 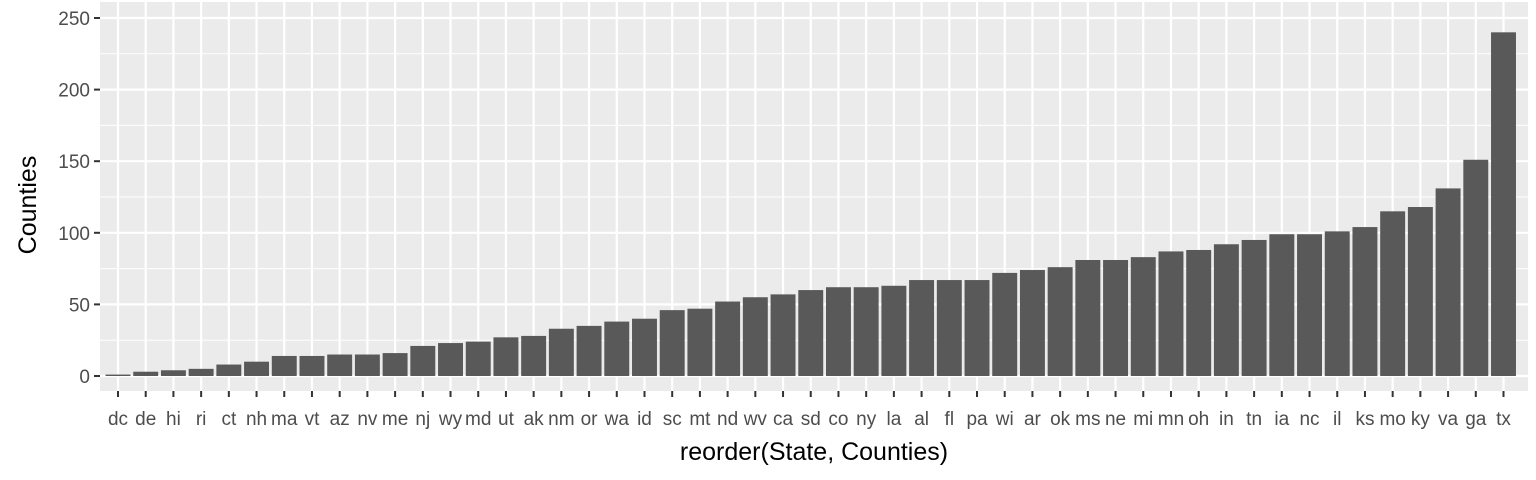 I want to click on bar-pa, so click(x=977, y=328).